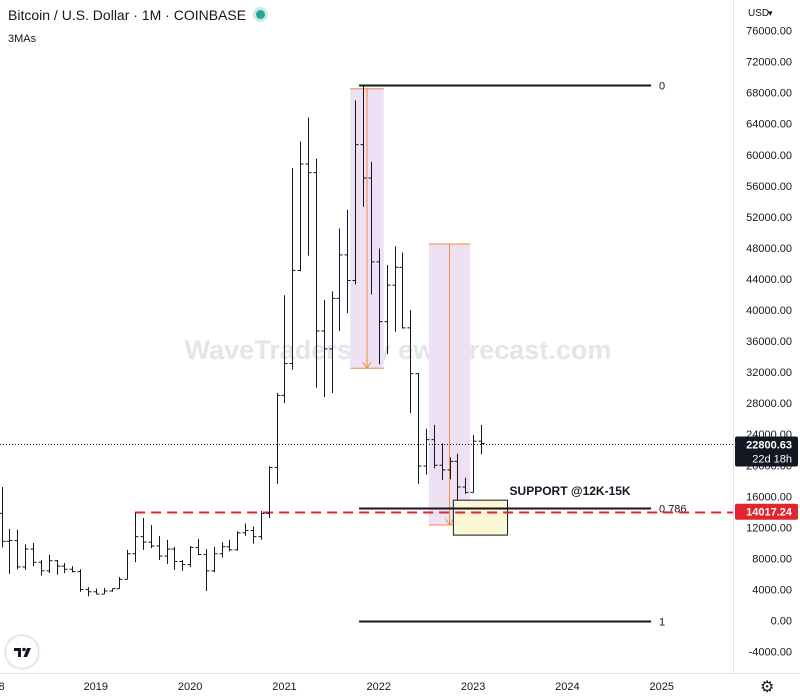  I want to click on y-tick-label: 44000.00, so click(769, 280).